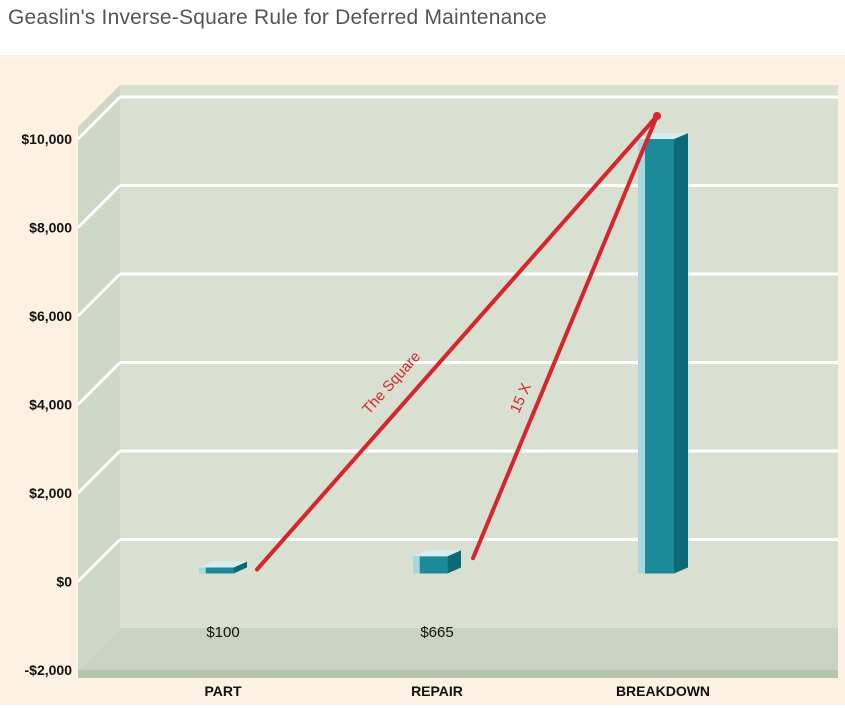  I want to click on data-label: $100, so click(222, 632).